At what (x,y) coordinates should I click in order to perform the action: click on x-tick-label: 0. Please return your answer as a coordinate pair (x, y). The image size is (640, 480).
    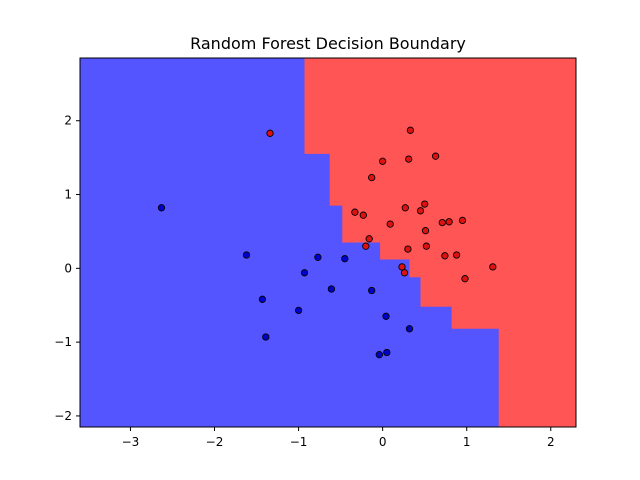
    Looking at the image, I should click on (383, 442).